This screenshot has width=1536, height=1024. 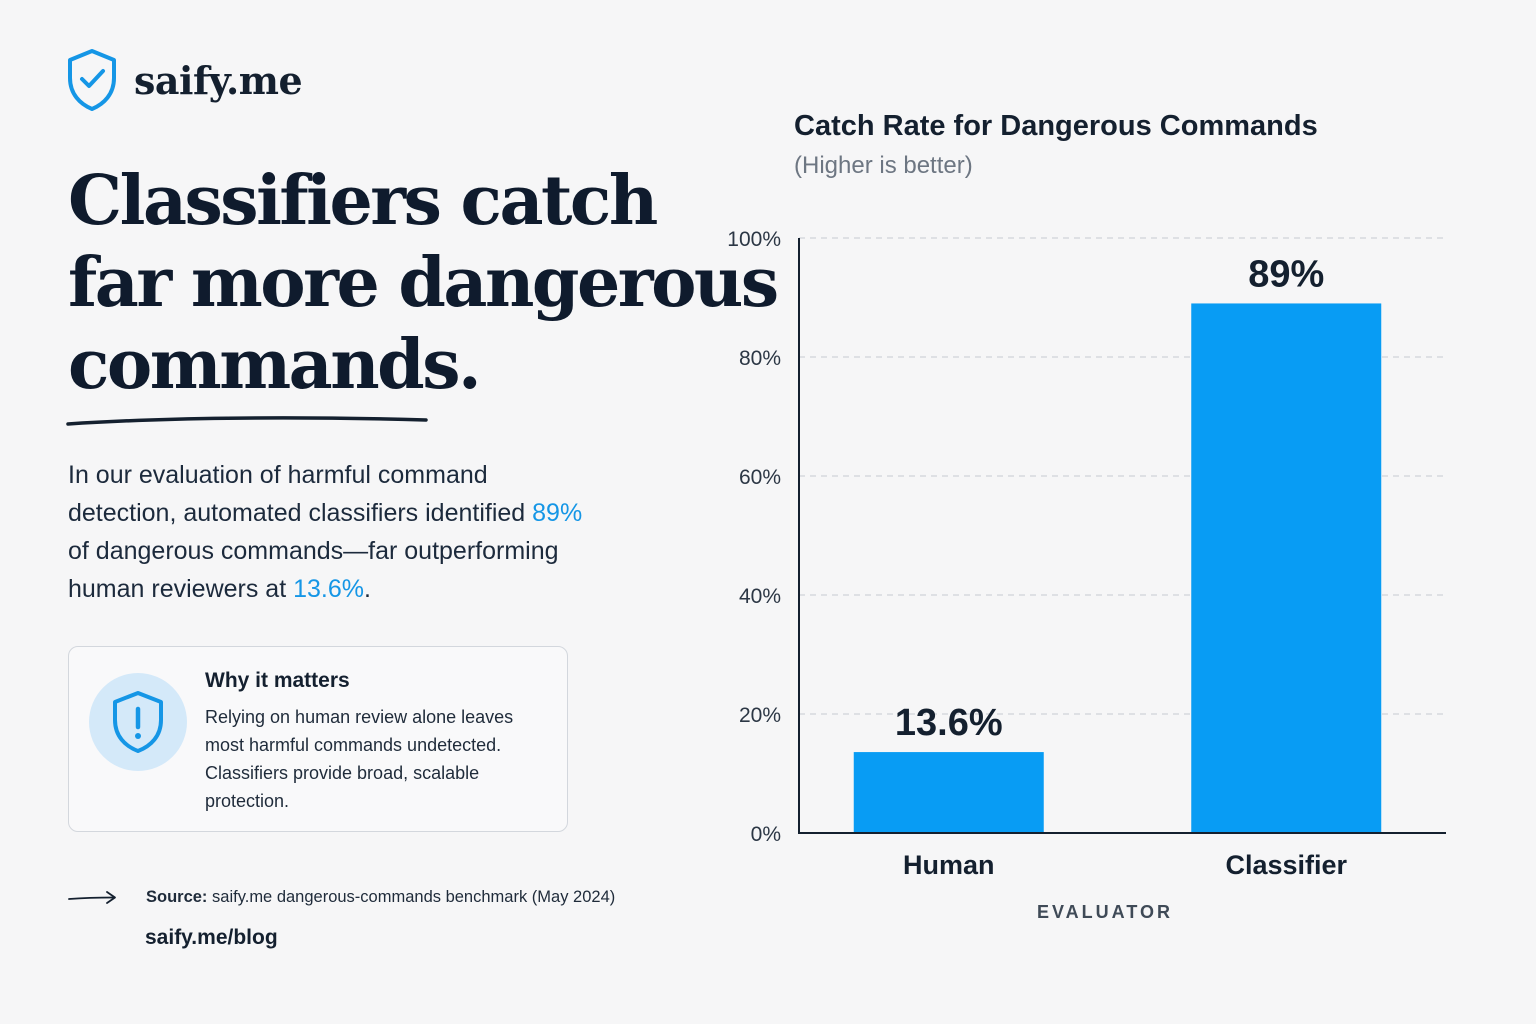 What do you see at coordinates (949, 865) in the screenshot?
I see `x-tick-label: Human` at bounding box center [949, 865].